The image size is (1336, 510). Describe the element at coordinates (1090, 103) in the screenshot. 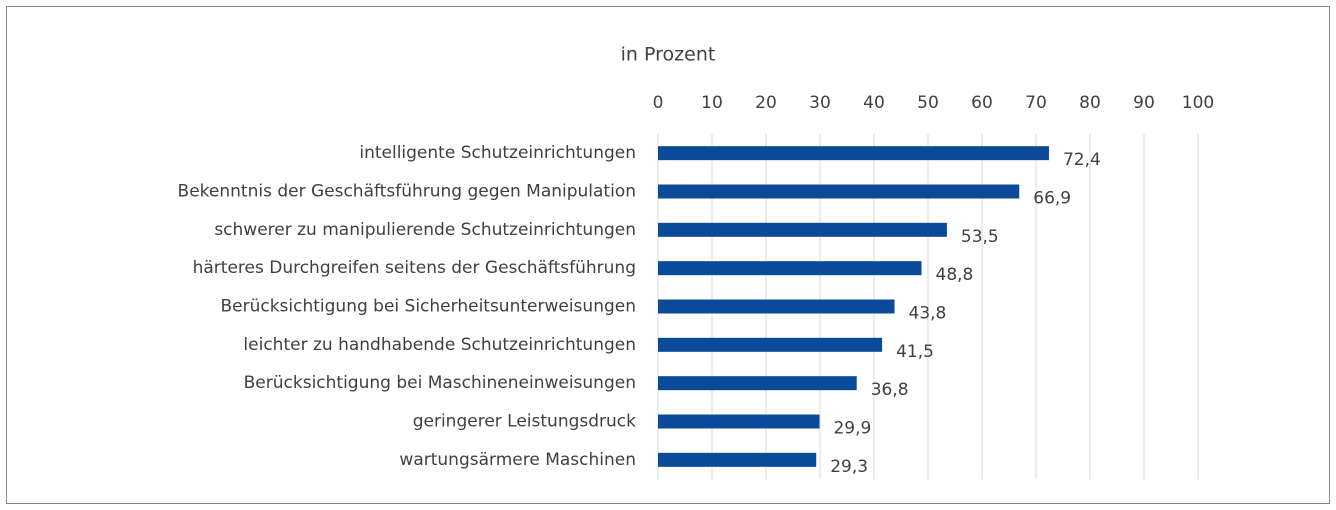

I see `x-tick-label: 80` at that location.